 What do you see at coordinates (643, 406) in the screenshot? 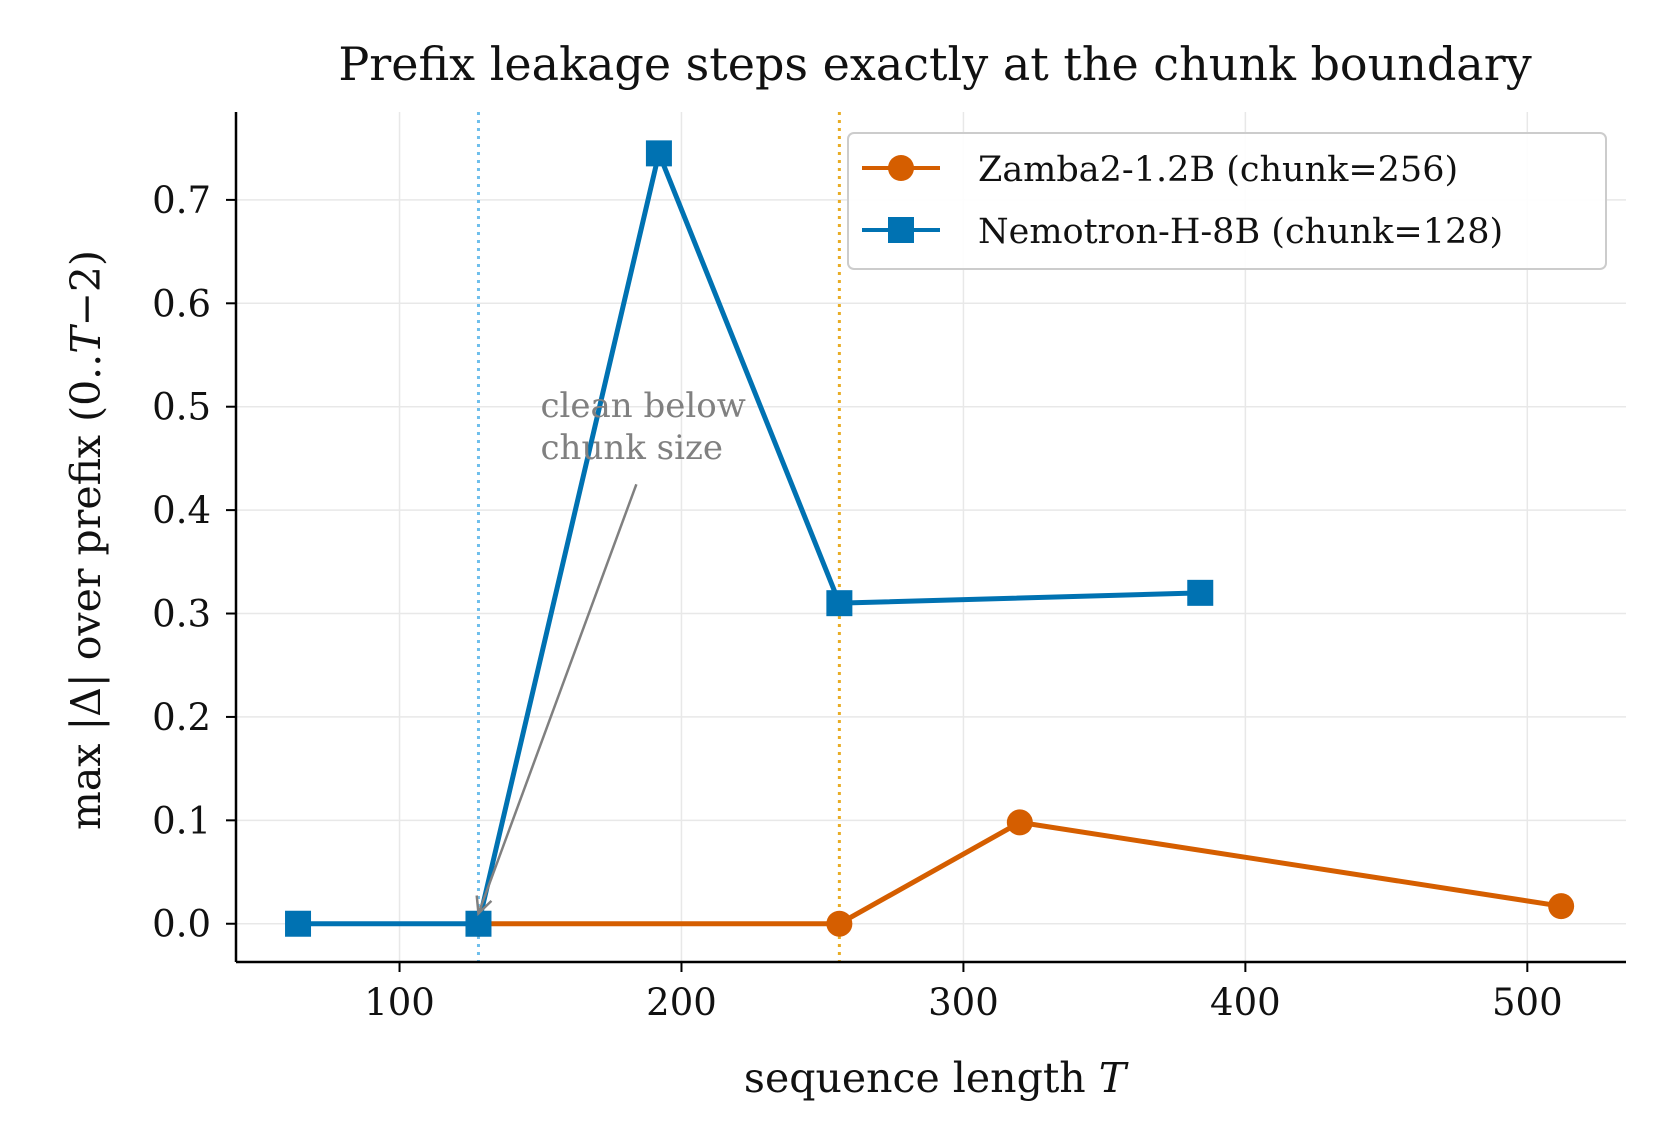
I see `annotation-line-1: clean below` at bounding box center [643, 406].